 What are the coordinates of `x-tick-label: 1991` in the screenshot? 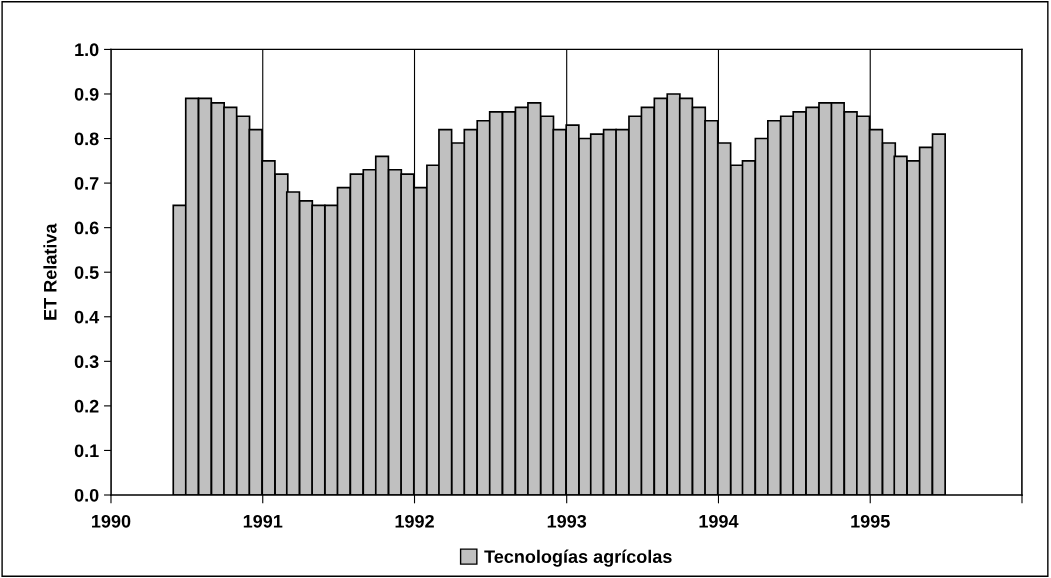 It's located at (263, 521).